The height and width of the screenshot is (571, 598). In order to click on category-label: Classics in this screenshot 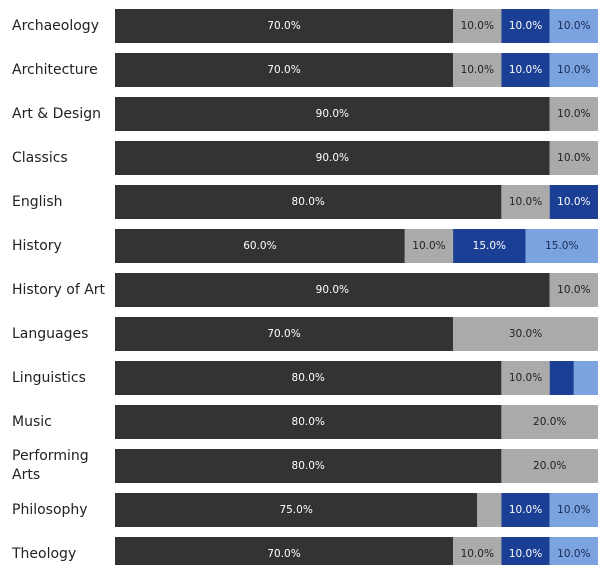, I will do `click(40, 157)`.